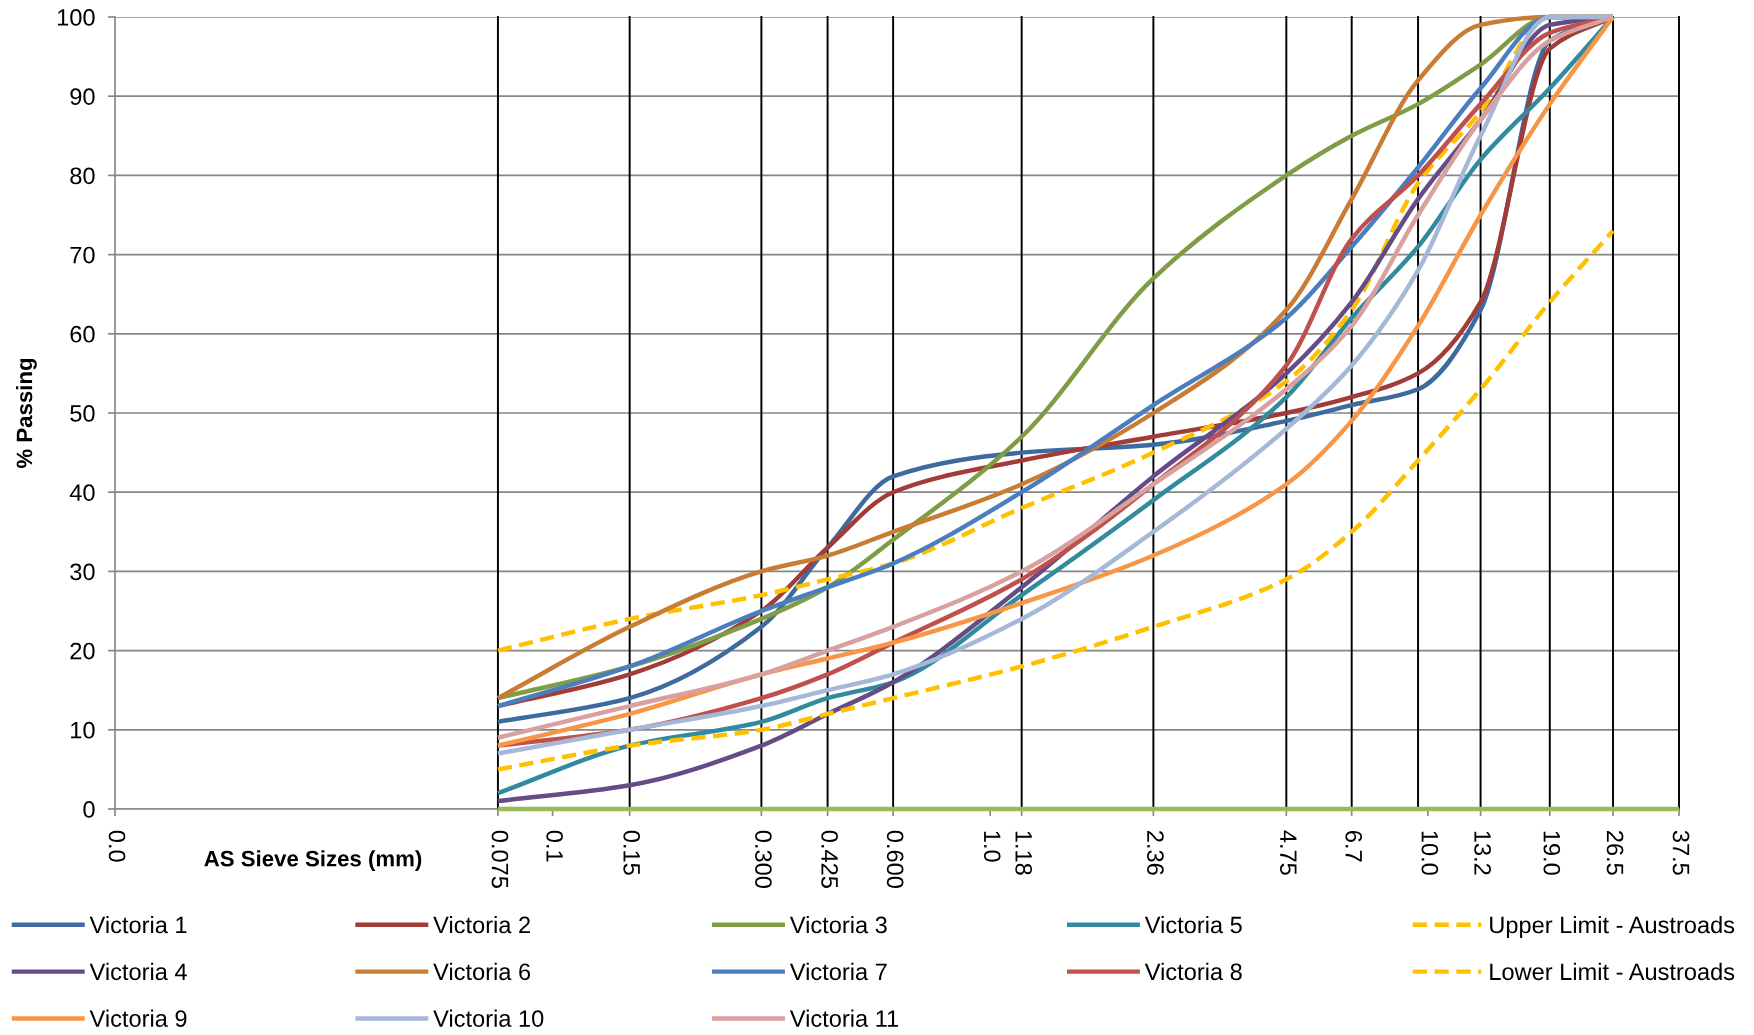 This screenshot has width=1754, height=1035. I want to click on x-tick-label: 10.0, so click(1430, 853).